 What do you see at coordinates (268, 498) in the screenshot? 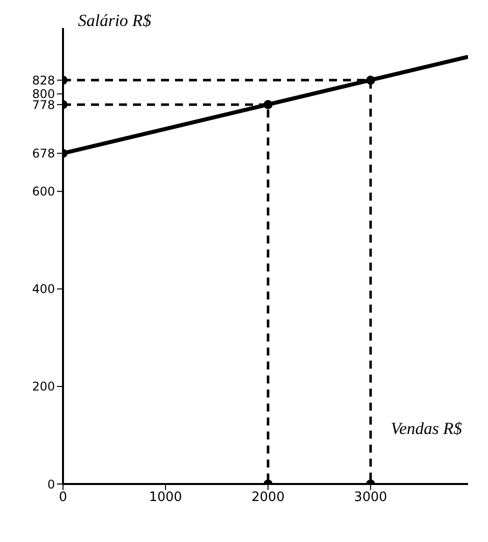
I see `x-tick-label: 2000` at bounding box center [268, 498].